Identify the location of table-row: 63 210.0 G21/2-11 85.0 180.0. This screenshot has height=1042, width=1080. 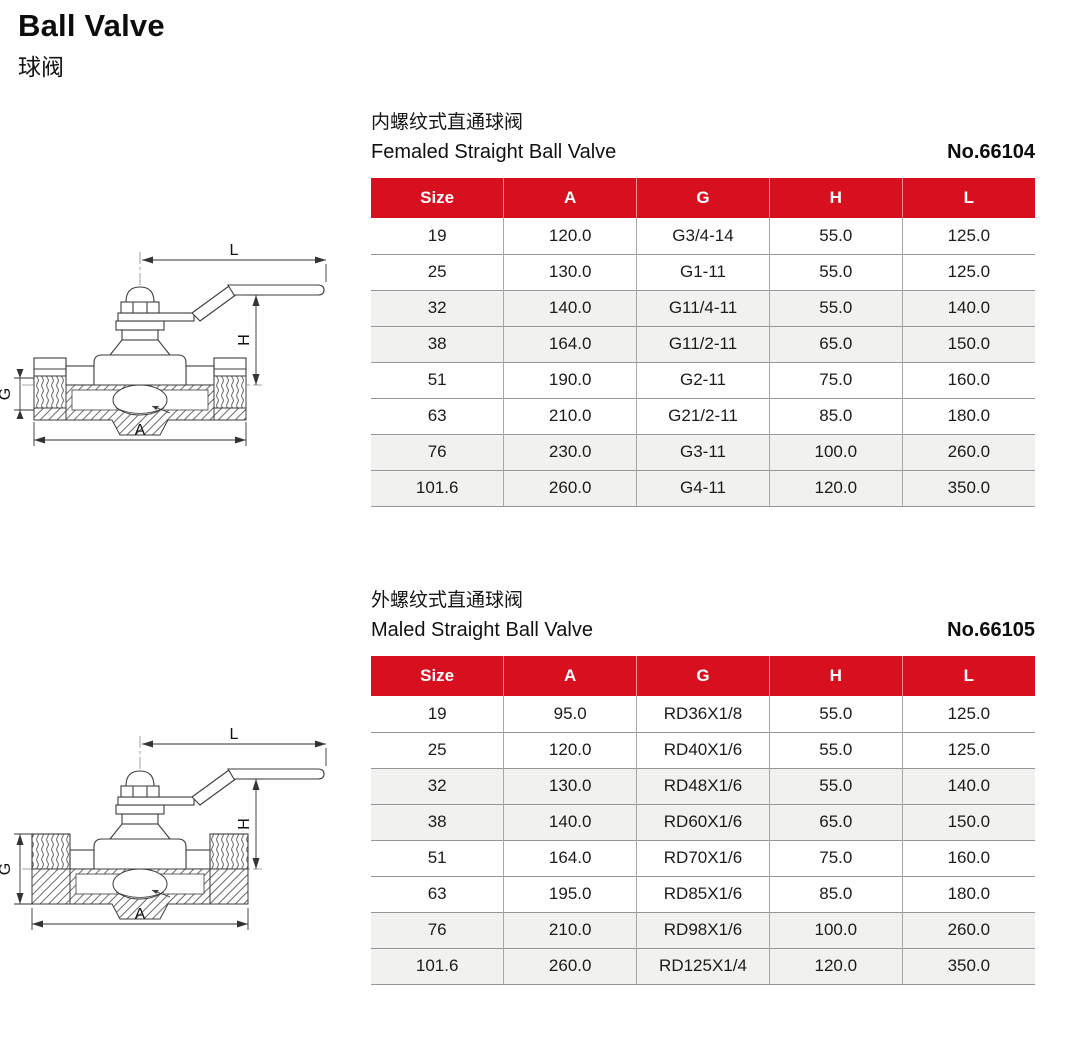
(703, 415).